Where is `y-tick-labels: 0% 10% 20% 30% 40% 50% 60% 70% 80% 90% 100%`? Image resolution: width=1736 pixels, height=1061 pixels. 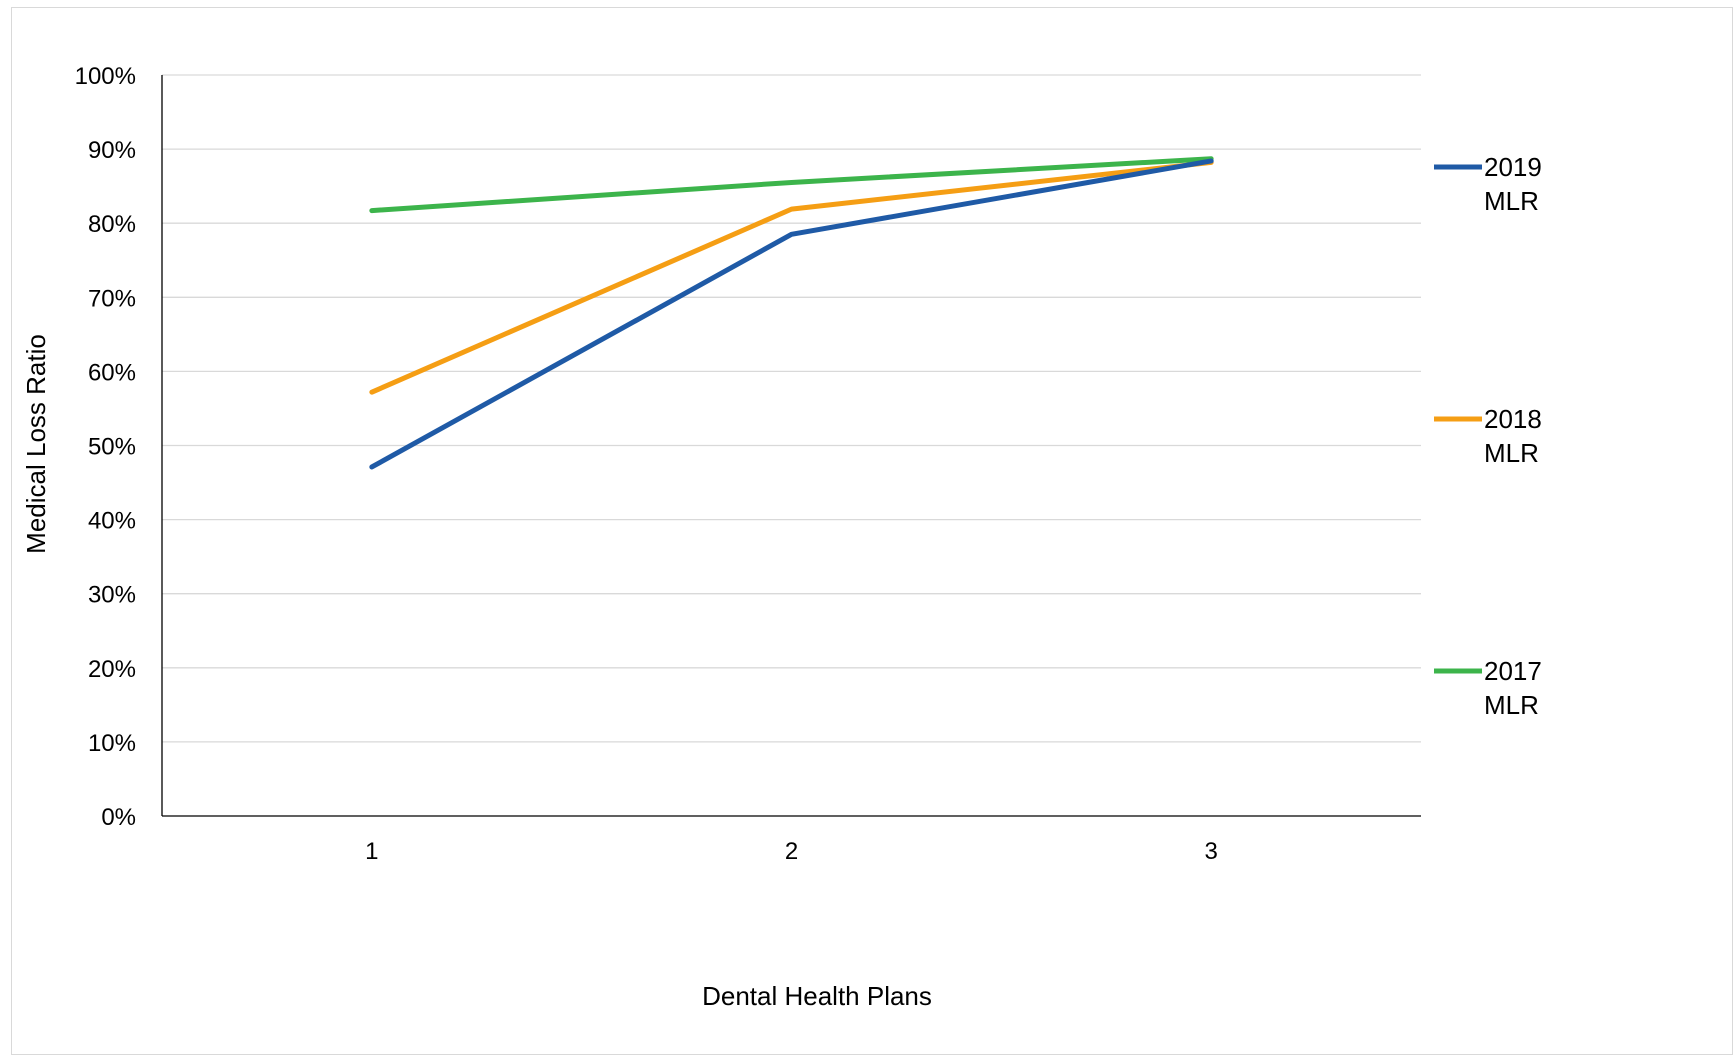 y-tick-labels: 0% 10% 20% 30% 40% 50% 60% 70% 80% 90% 100% is located at coordinates (105, 447).